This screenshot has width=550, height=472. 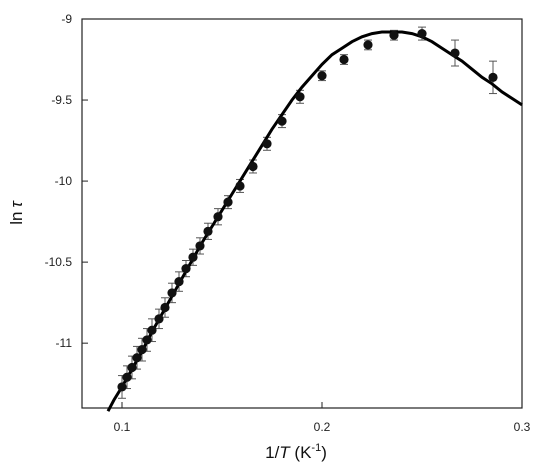 I want to click on y-tick-label-3: -10.5, so click(x=59, y=262).